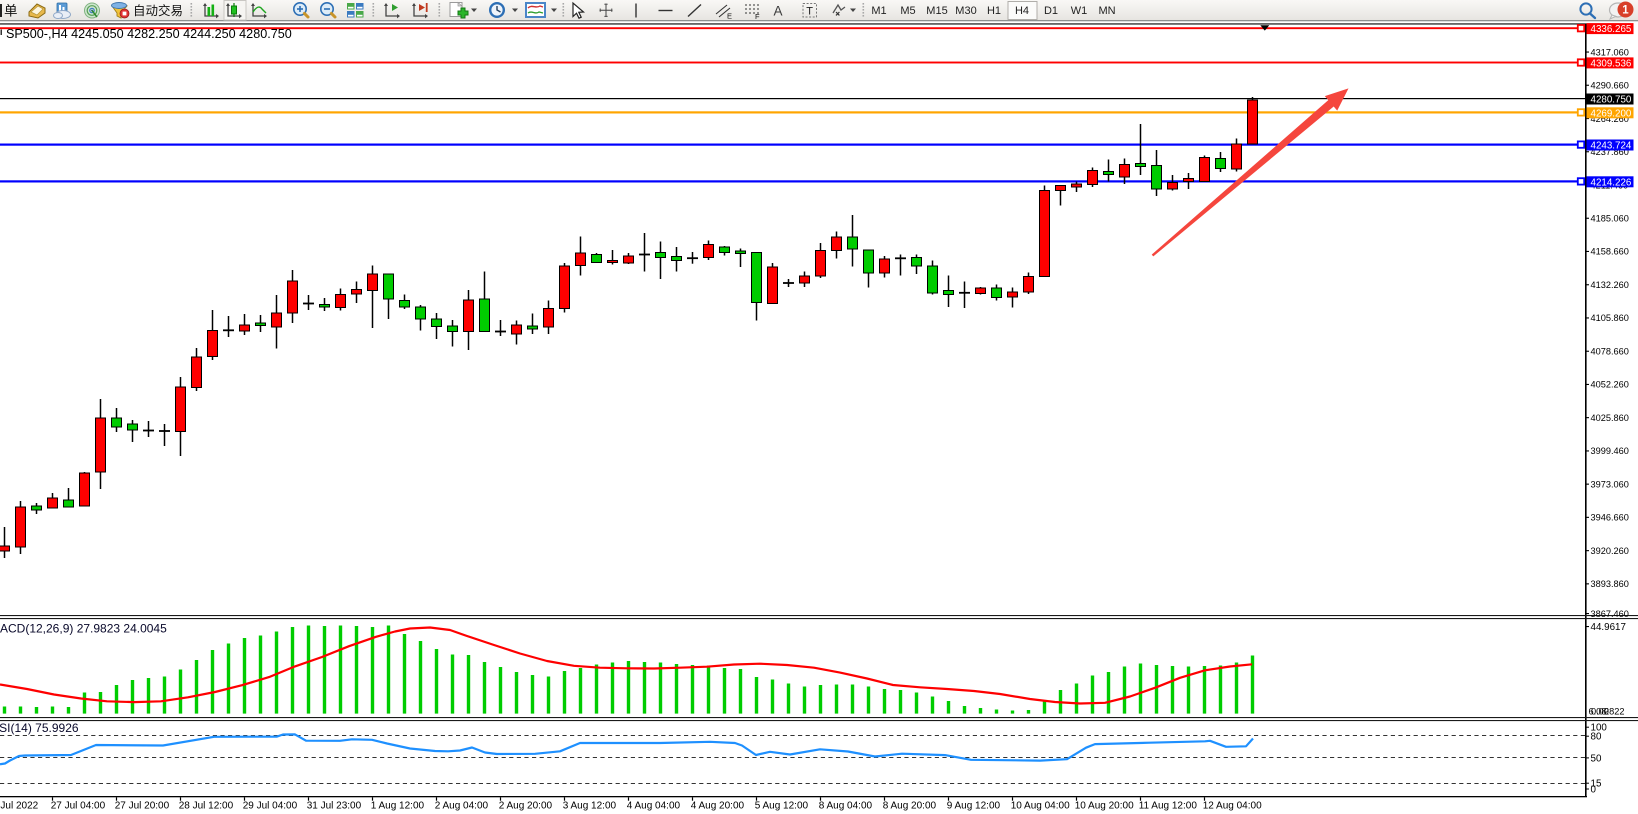  I want to click on svg-text: 5 Aug 12:00, so click(782, 806).